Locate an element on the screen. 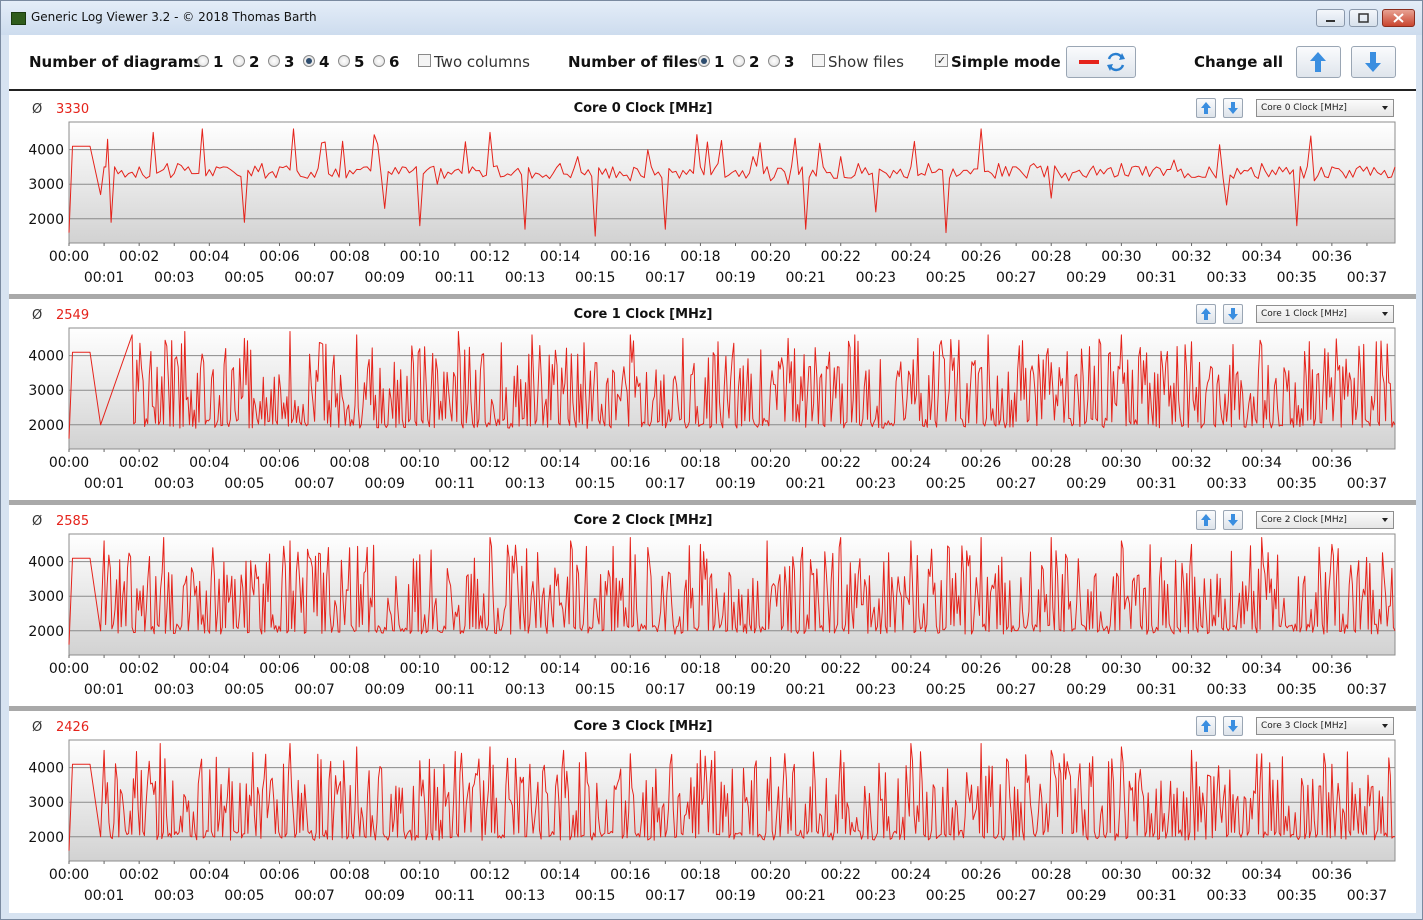  channel-select: Core 3 Clock [MHz] is located at coordinates (1325, 726).